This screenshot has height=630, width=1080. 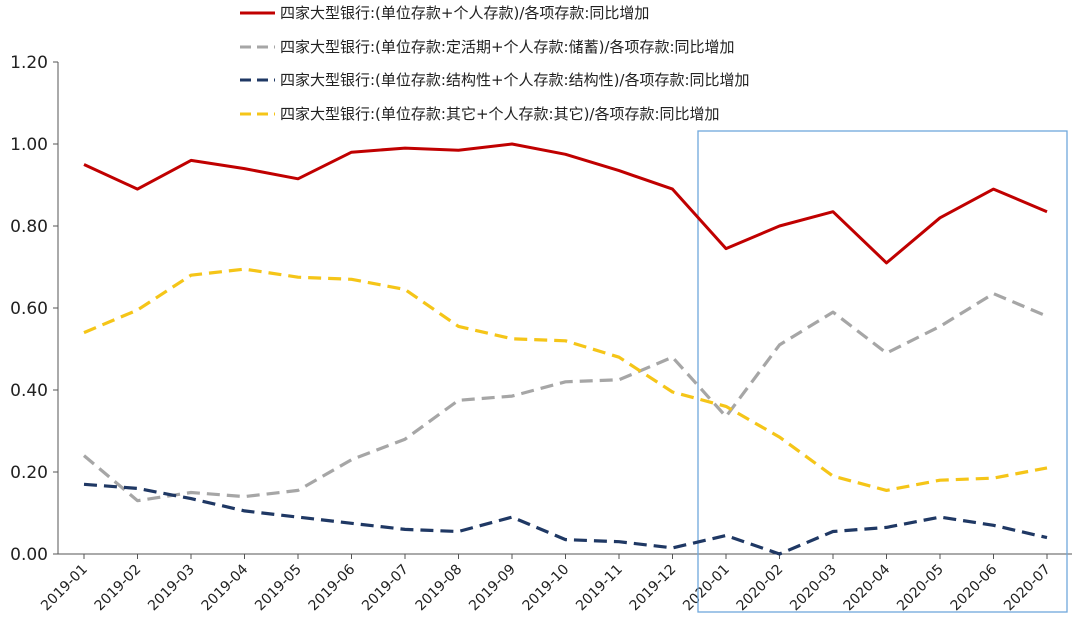 What do you see at coordinates (653, 588) in the screenshot?
I see `x-tick-label: 2019-12` at bounding box center [653, 588].